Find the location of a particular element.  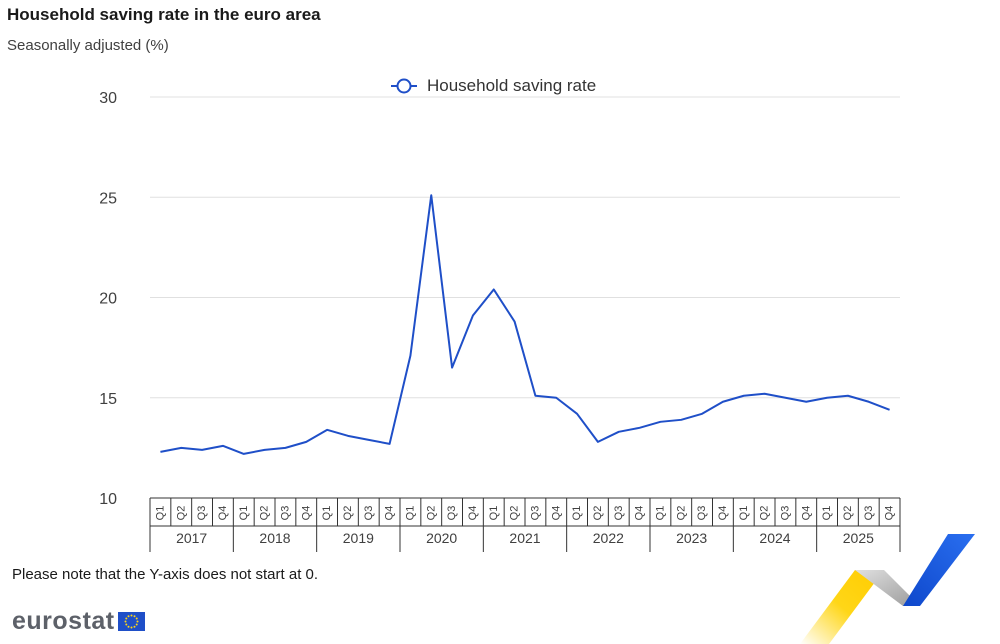

x-tick-label-year: 2025 is located at coordinates (858, 538).